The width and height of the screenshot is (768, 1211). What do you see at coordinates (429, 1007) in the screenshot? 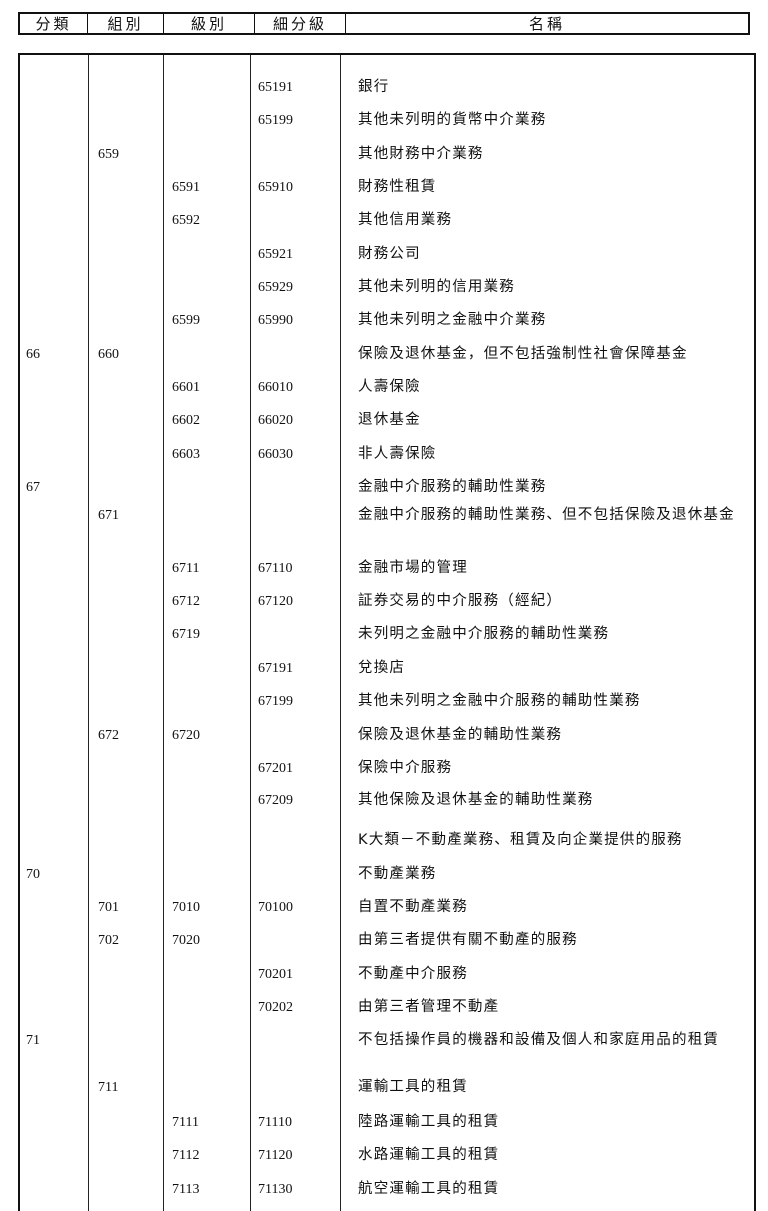
I see `category-name: 由第三者管理不動產` at bounding box center [429, 1007].